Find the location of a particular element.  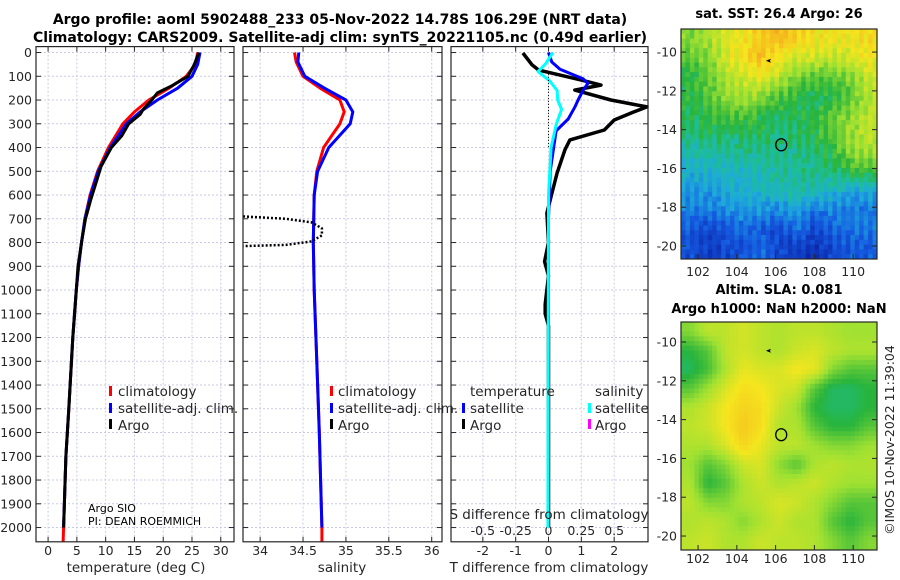

x-tick-label: 35 is located at coordinates (346, 550).